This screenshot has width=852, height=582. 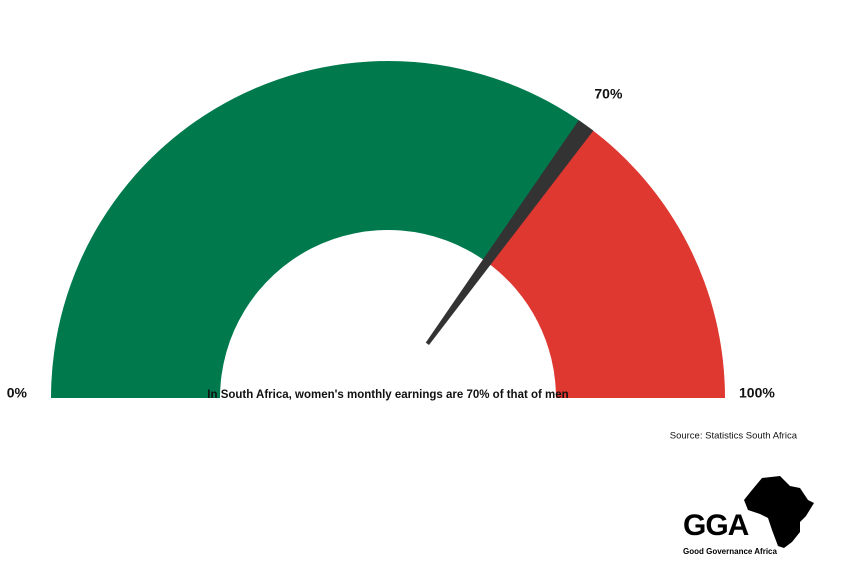 What do you see at coordinates (608, 93) in the screenshot?
I see `value-label: 70%` at bounding box center [608, 93].